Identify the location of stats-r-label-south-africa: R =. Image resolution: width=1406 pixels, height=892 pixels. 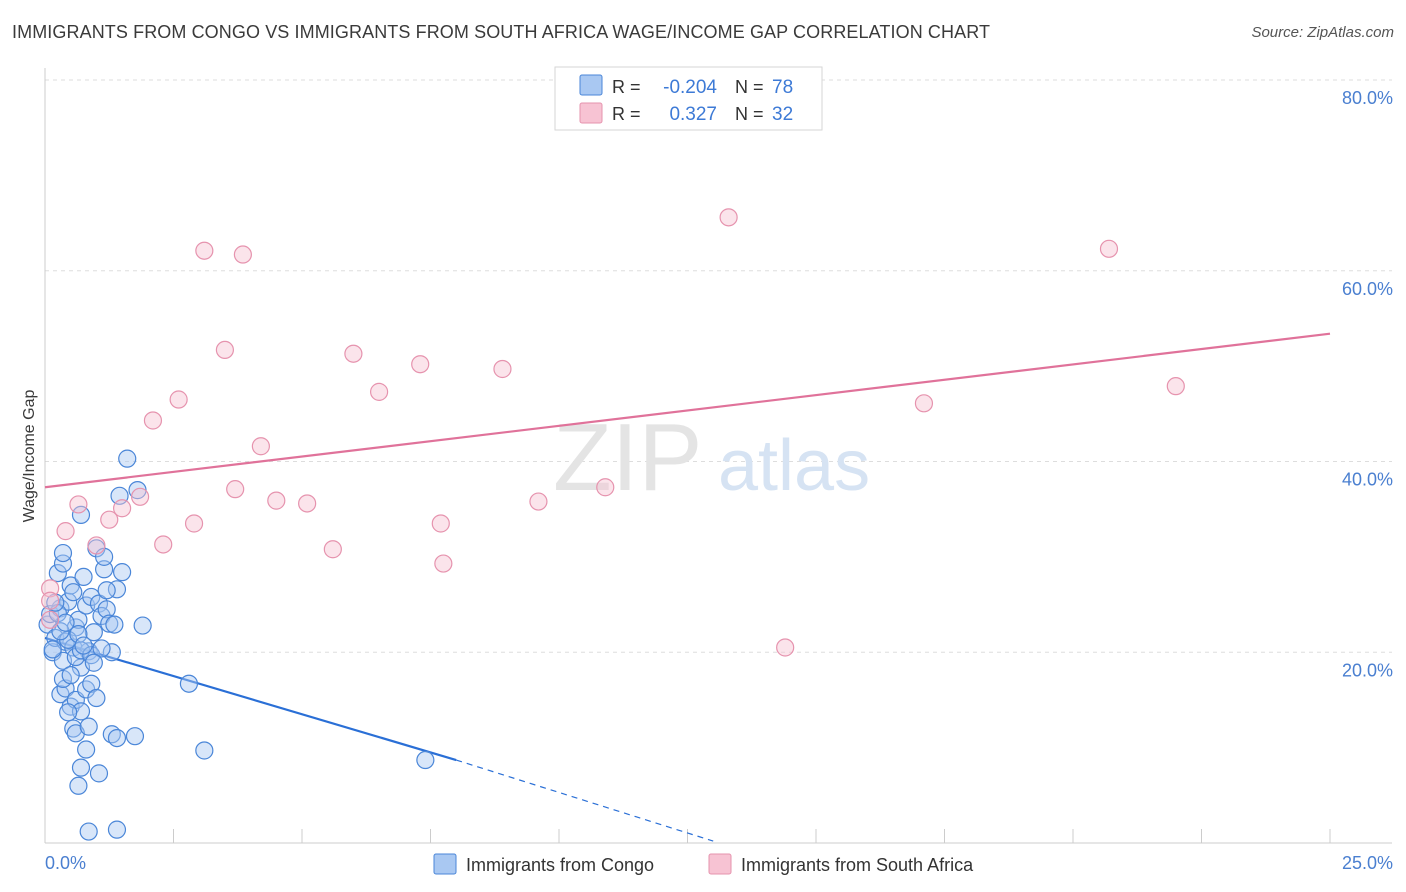
(626, 114).